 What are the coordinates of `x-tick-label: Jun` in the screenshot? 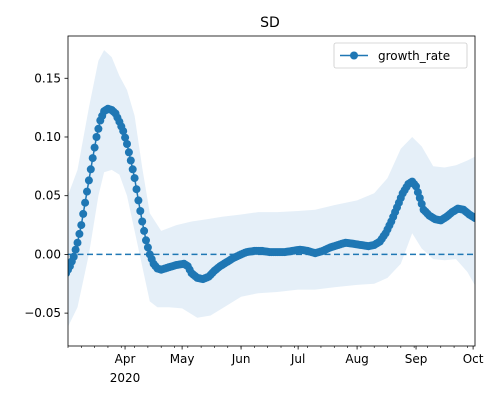 It's located at (241, 359).